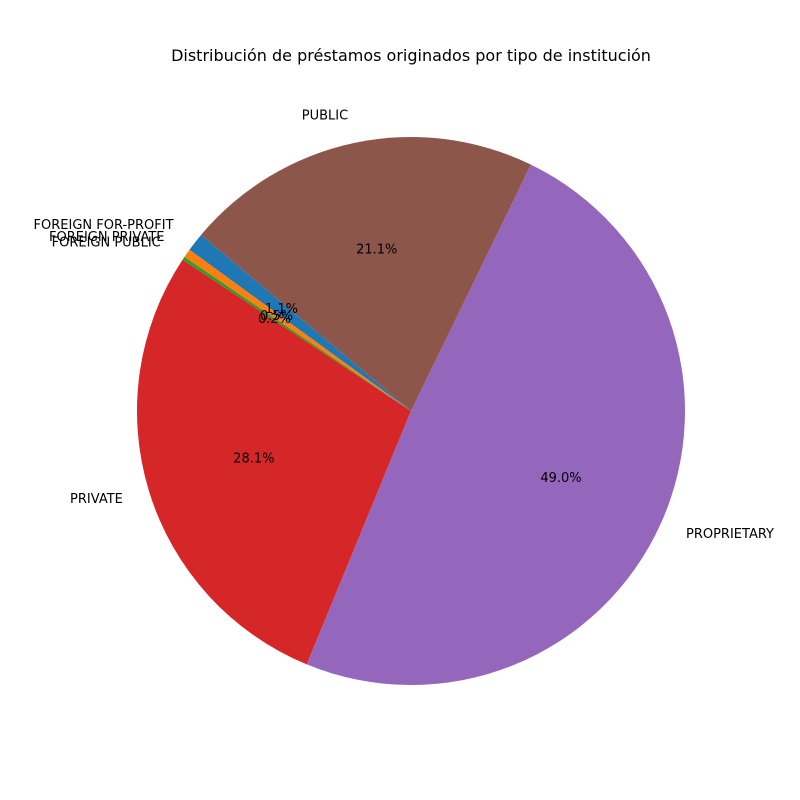 The width and height of the screenshot is (800, 800). I want to click on slice-percent-private: 28.1%, so click(253, 459).